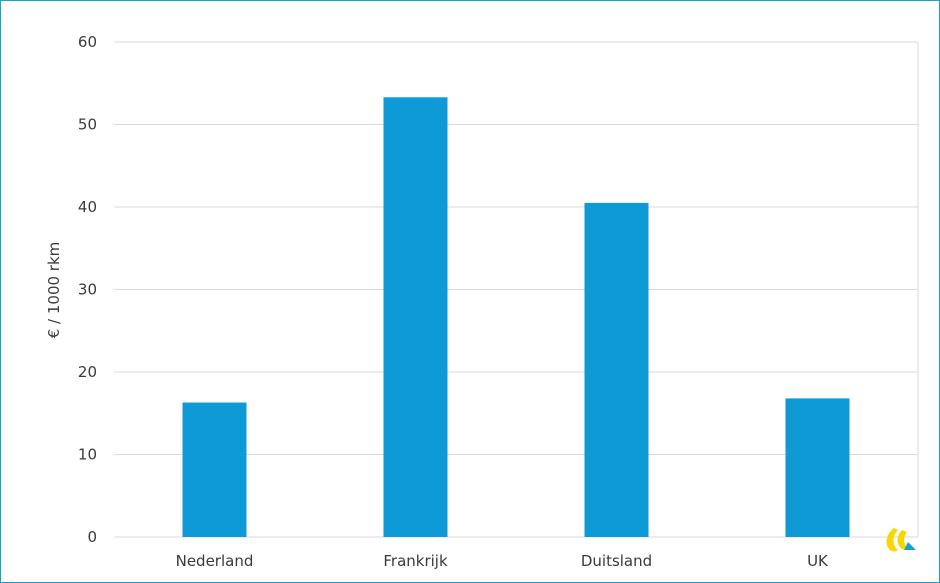 This screenshot has width=940, height=583. What do you see at coordinates (87, 125) in the screenshot?
I see `y-tick-label: 50` at bounding box center [87, 125].